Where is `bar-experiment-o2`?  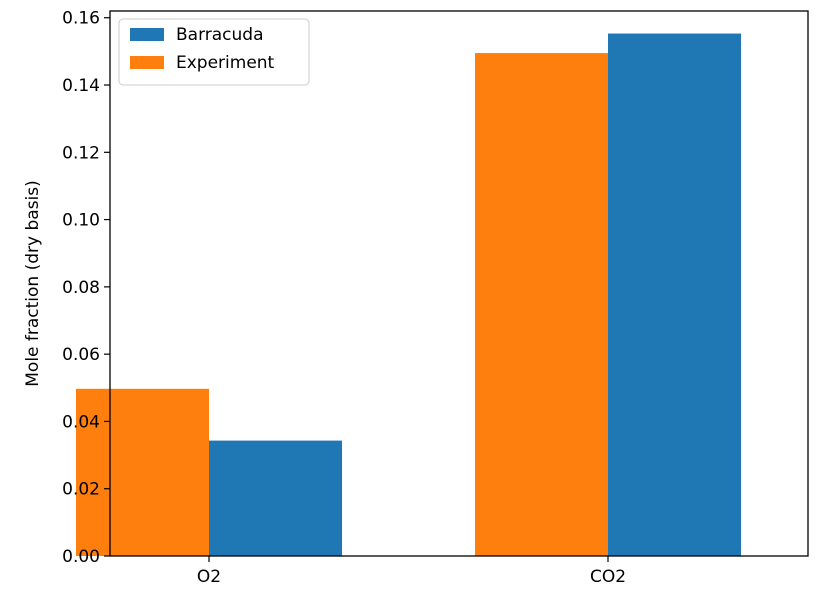 bar-experiment-o2 is located at coordinates (142, 472).